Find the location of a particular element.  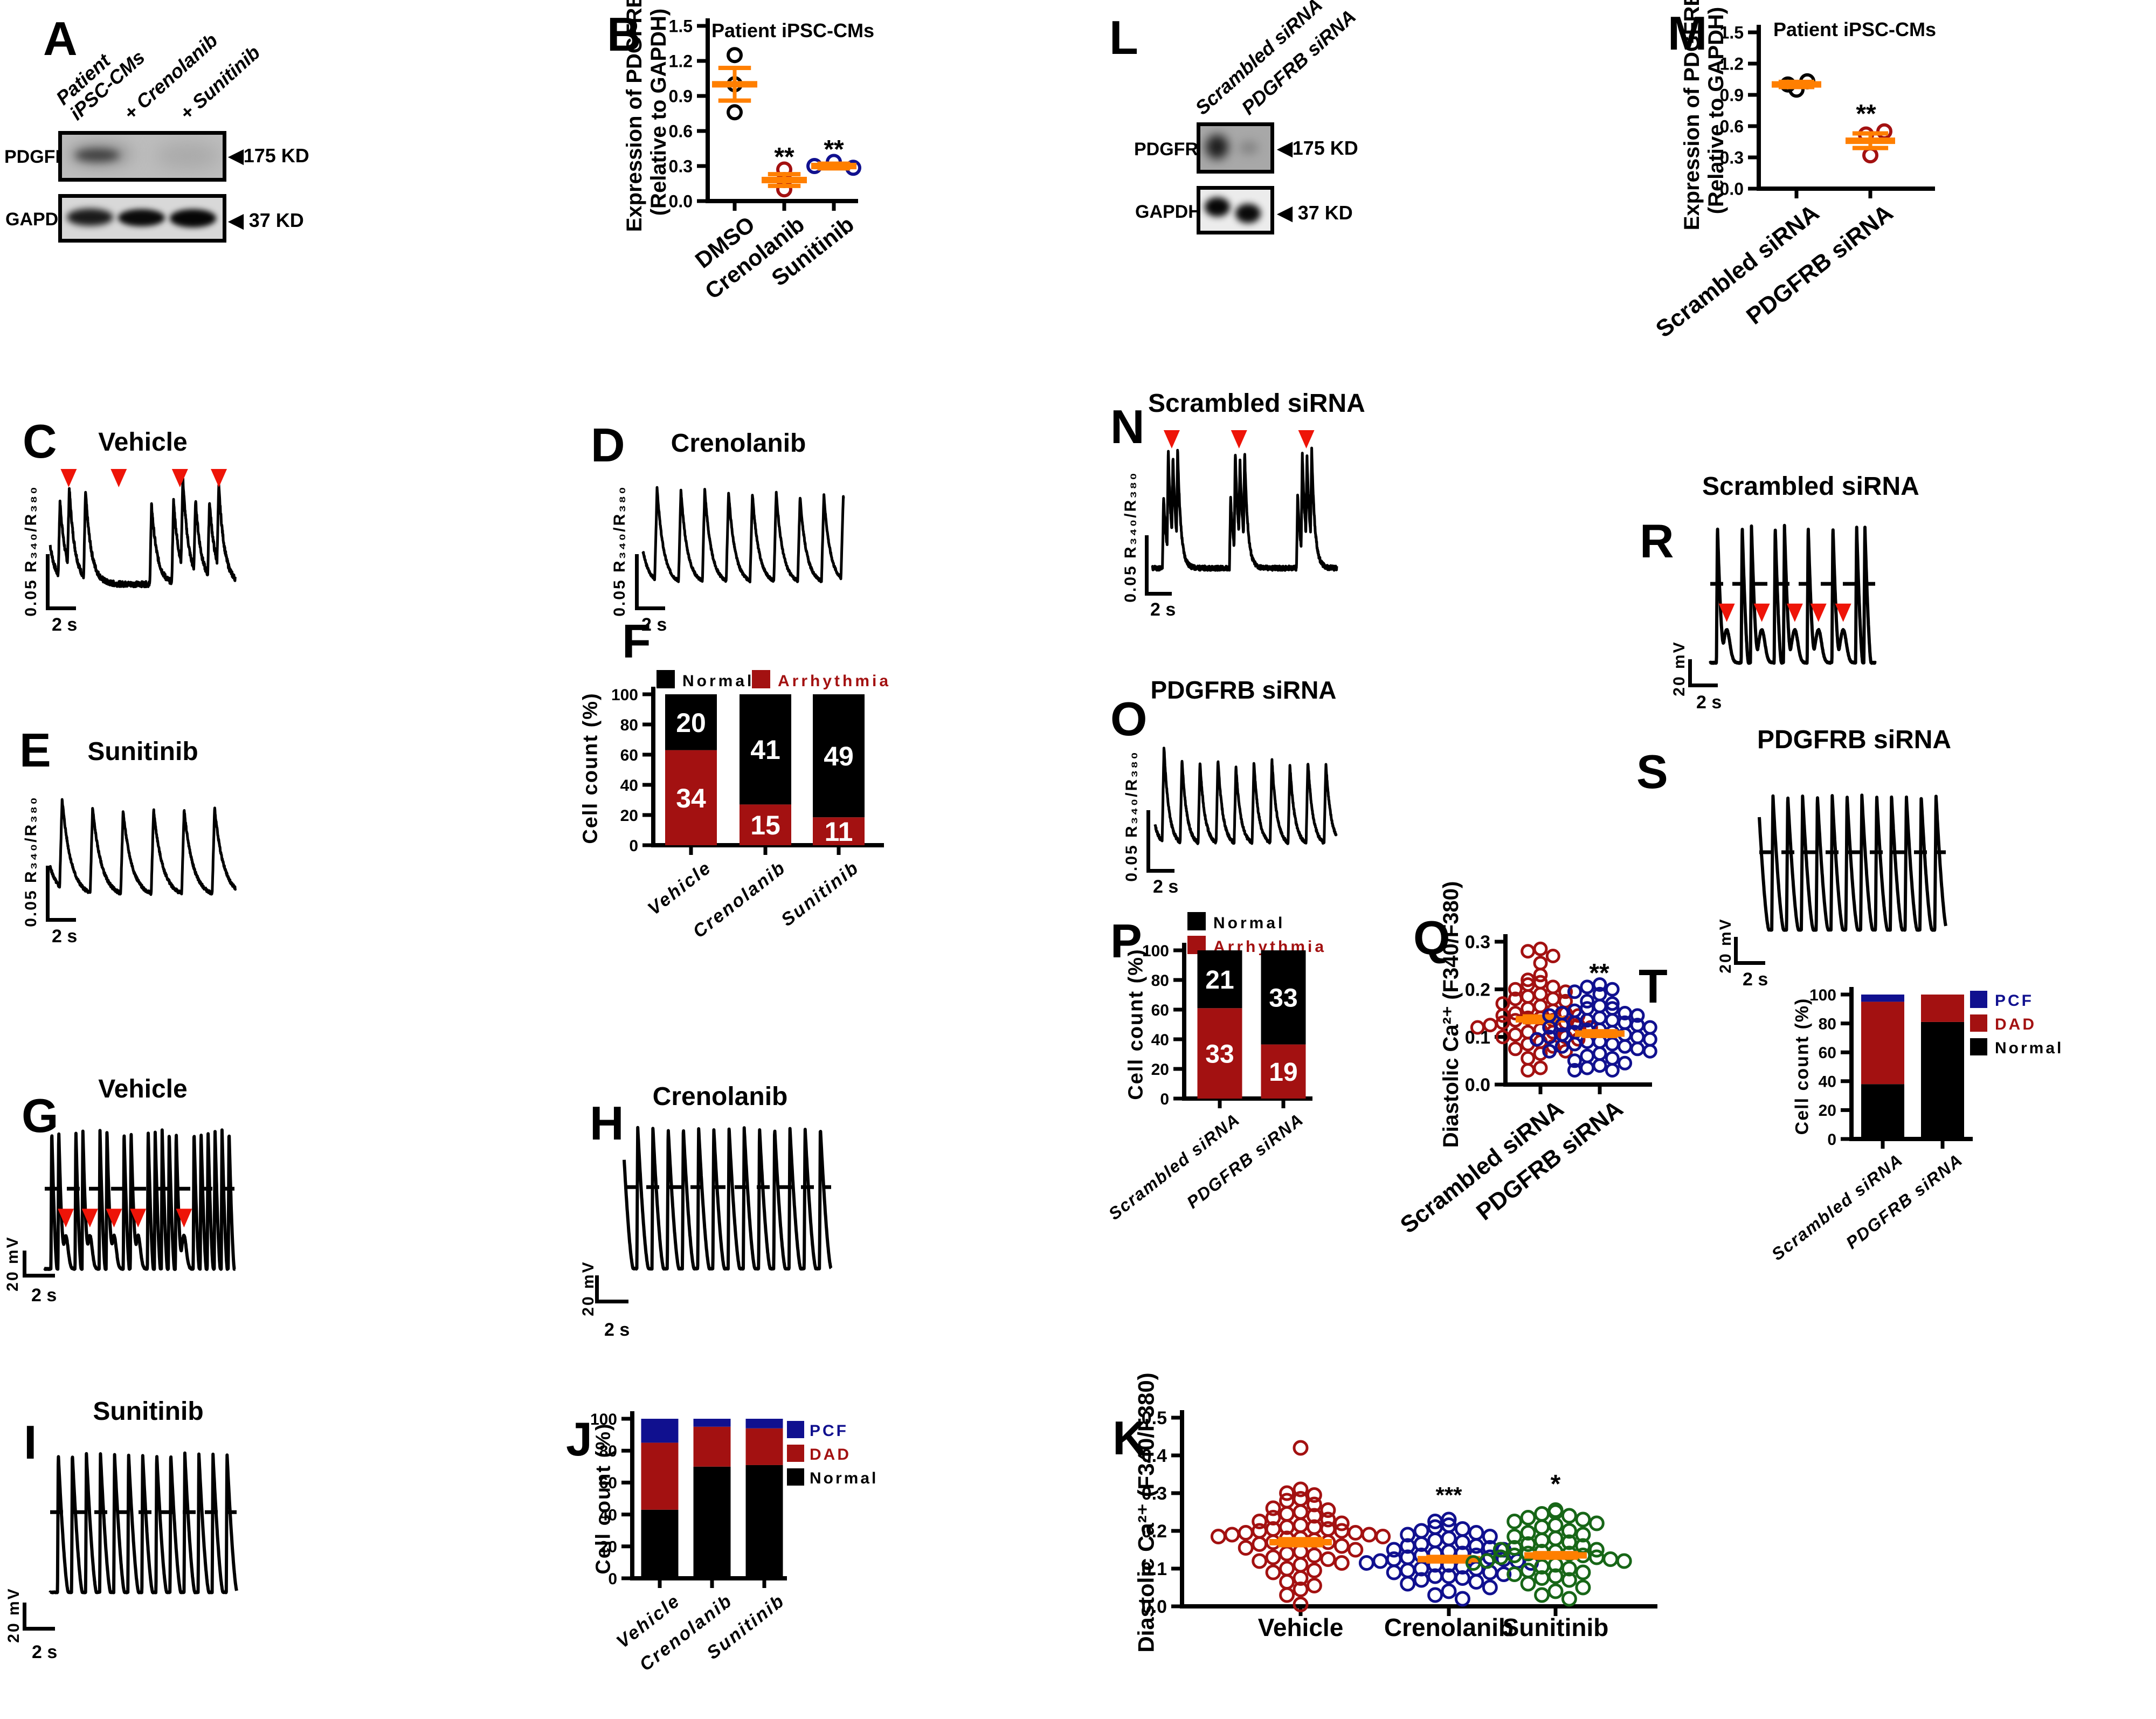

panel-g-trace is located at coordinates (139, 1199).